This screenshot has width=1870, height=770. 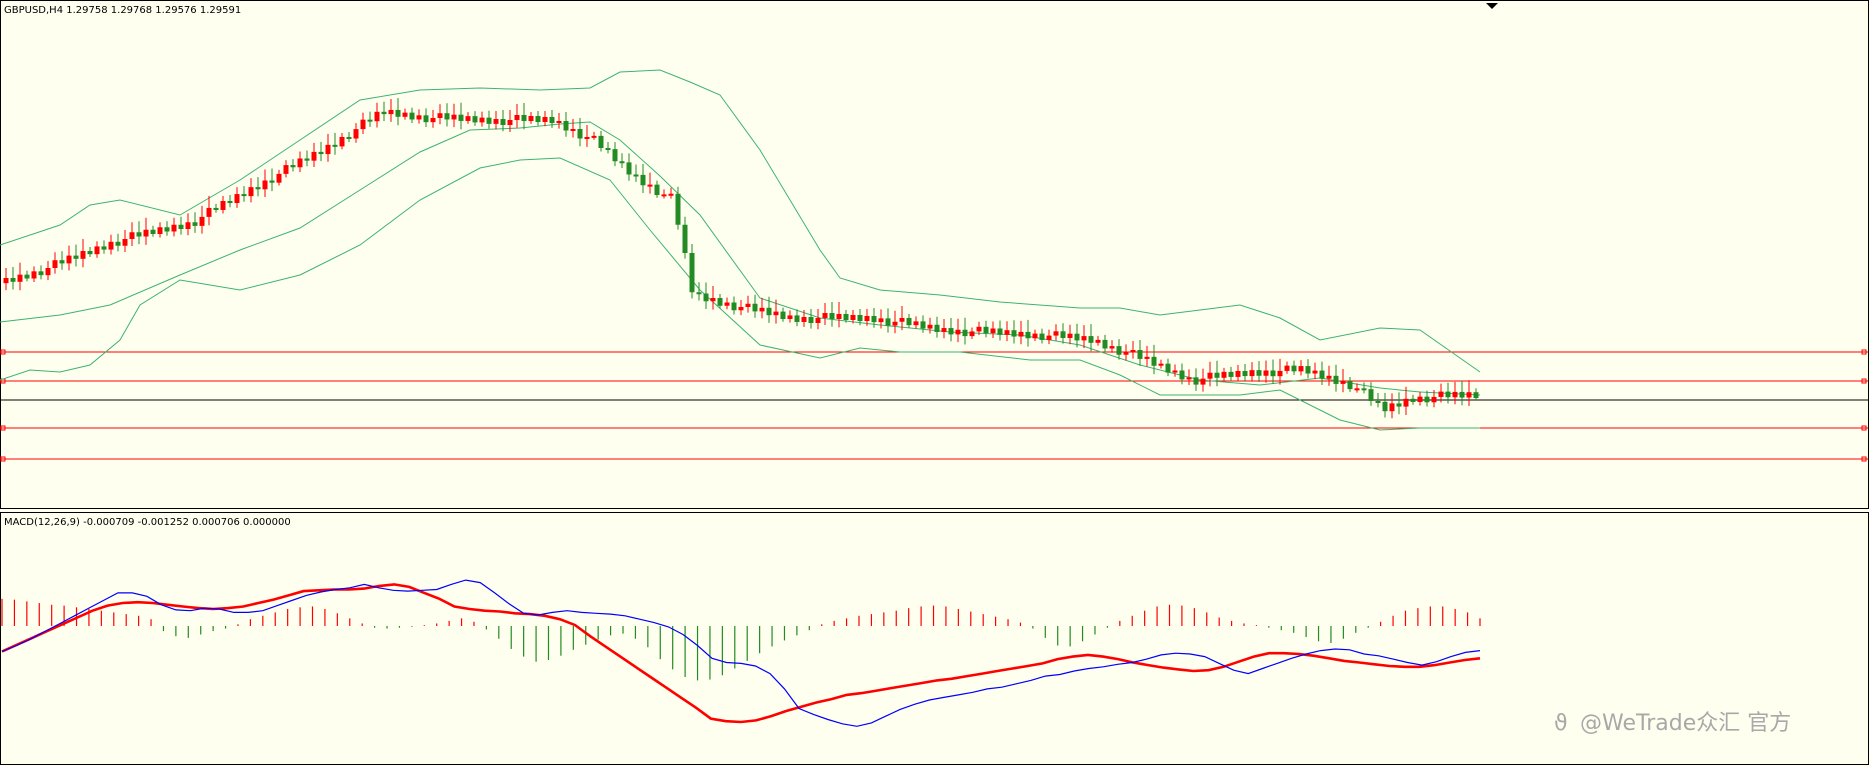 I want to click on horizontal-level-lines, so click(x=934, y=405).